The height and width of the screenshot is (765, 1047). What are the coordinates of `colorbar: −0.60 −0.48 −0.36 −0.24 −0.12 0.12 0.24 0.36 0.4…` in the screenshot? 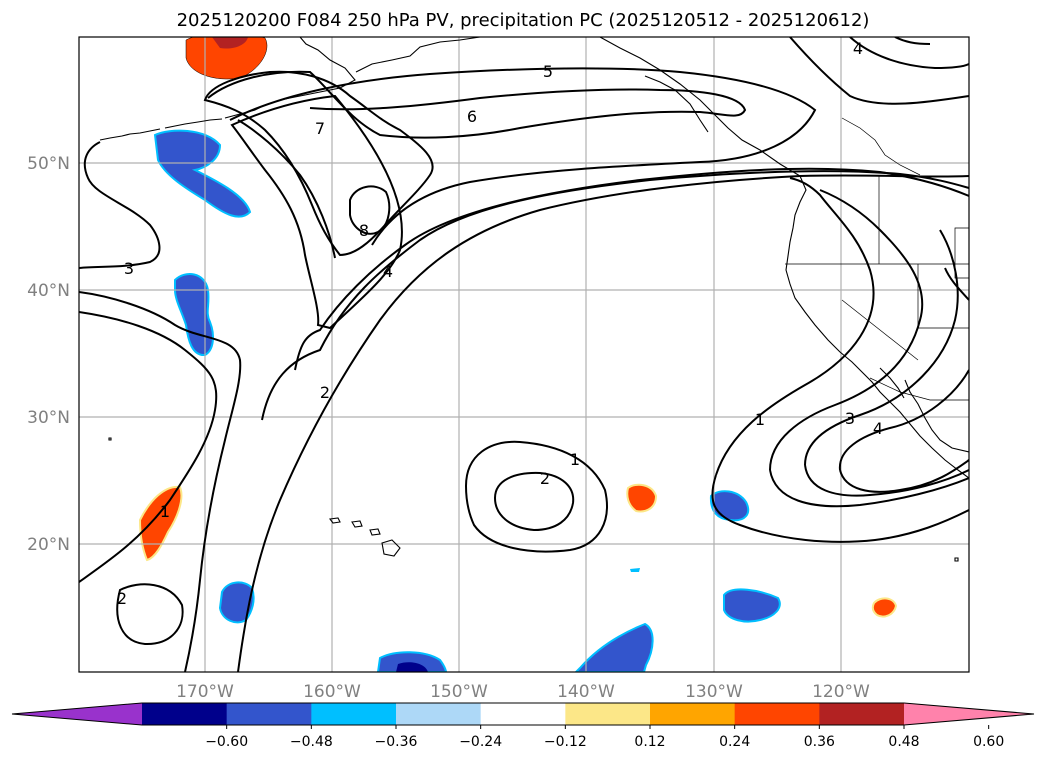 It's located at (523, 726).